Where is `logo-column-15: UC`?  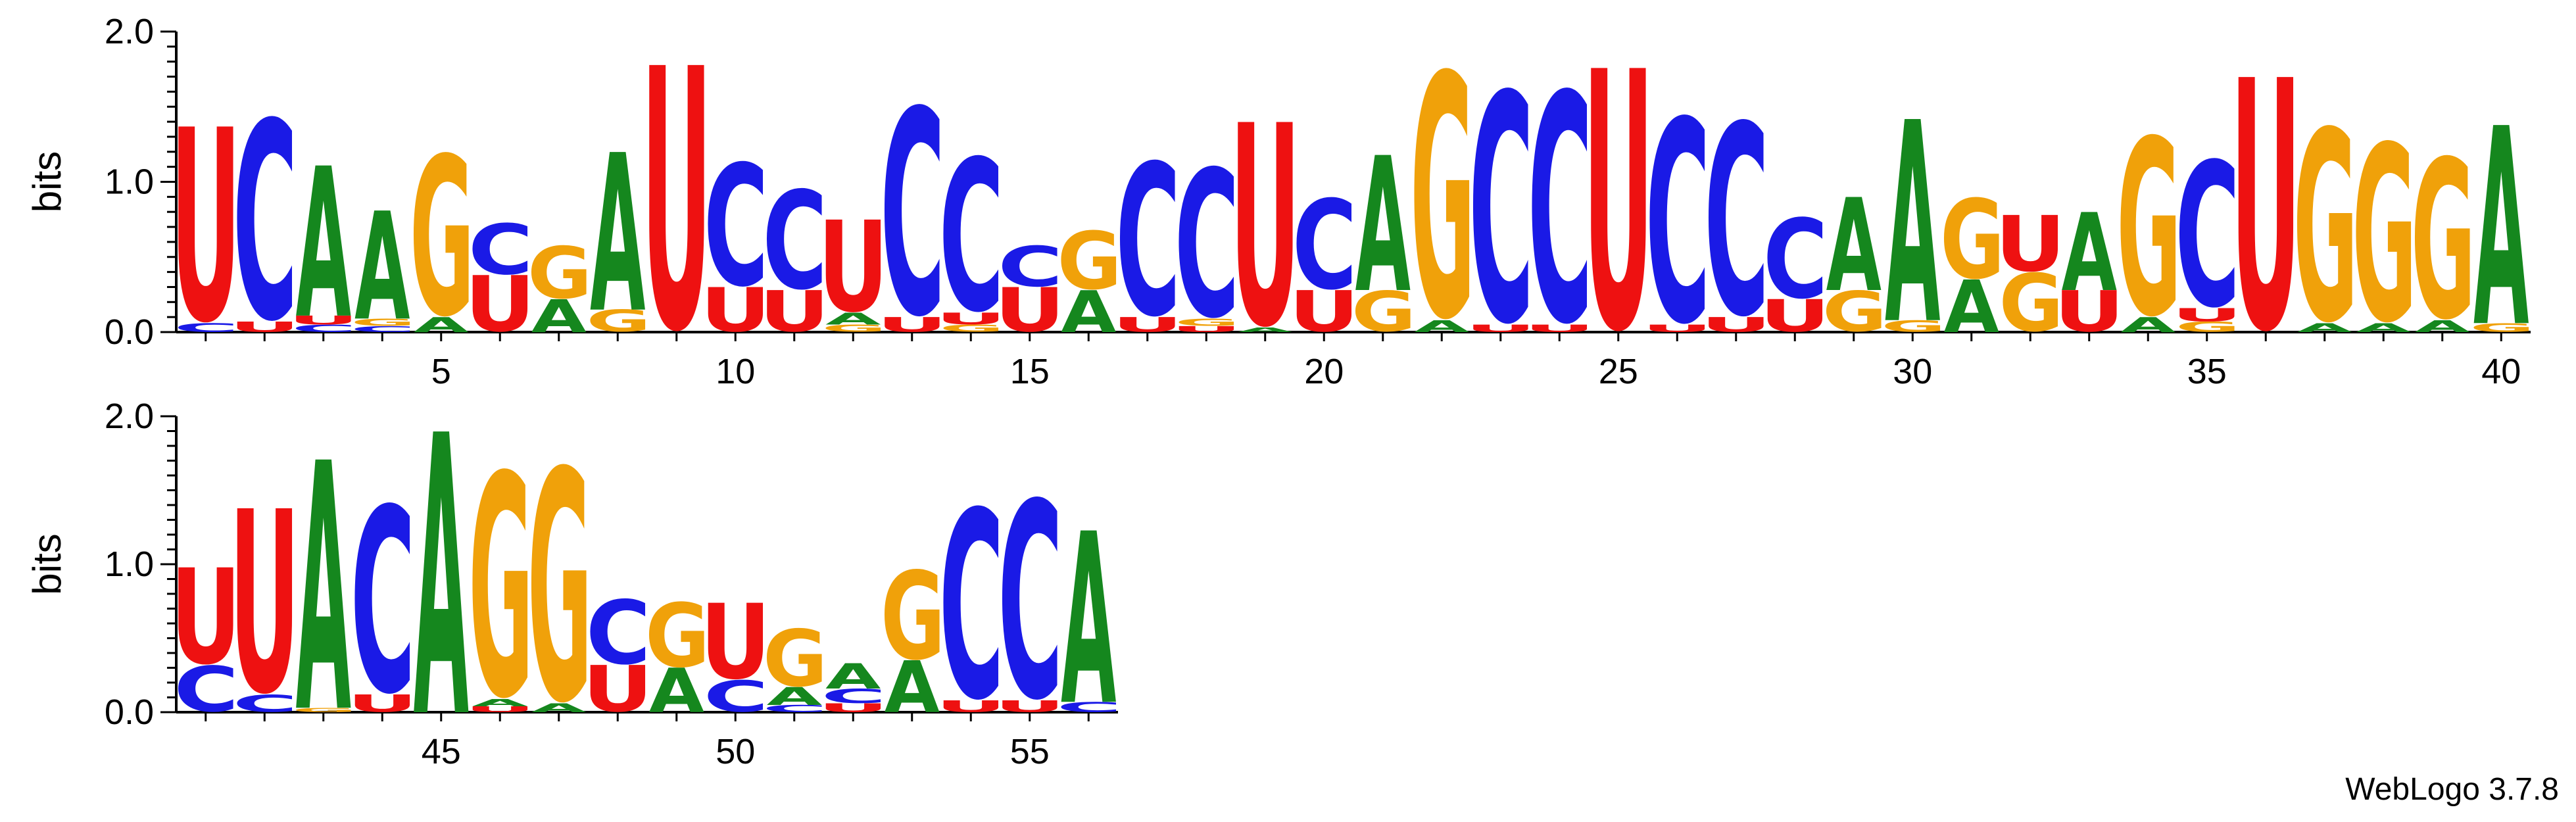 logo-column-15: UC is located at coordinates (1029, 290).